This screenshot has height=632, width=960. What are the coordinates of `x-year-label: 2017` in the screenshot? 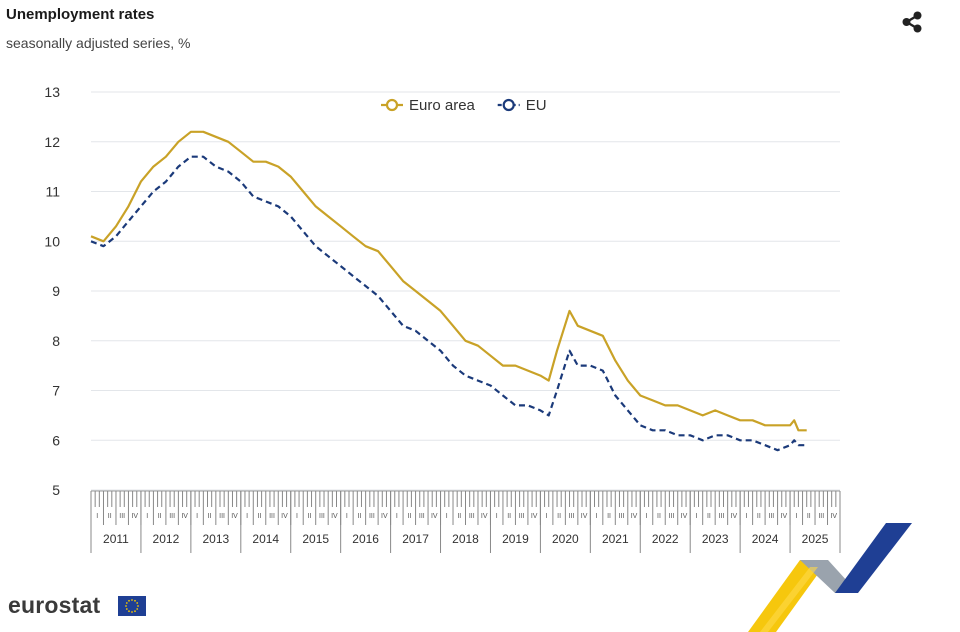 It's located at (415, 539).